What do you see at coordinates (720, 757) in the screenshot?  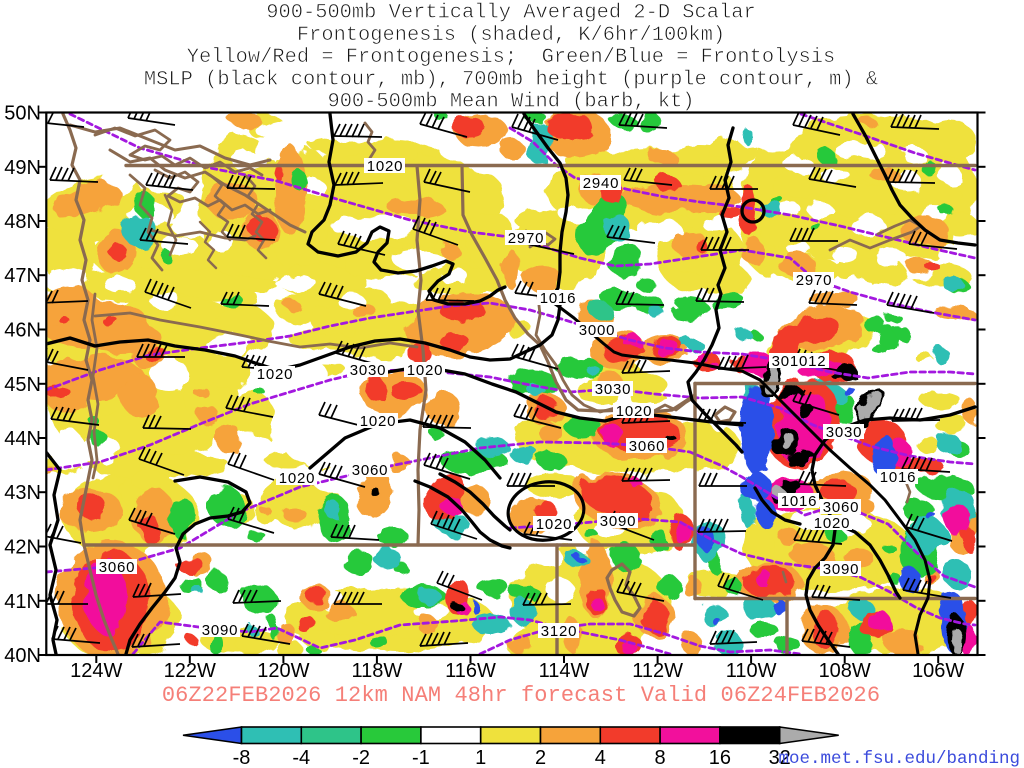 I see `svg-text: 16` at bounding box center [720, 757].